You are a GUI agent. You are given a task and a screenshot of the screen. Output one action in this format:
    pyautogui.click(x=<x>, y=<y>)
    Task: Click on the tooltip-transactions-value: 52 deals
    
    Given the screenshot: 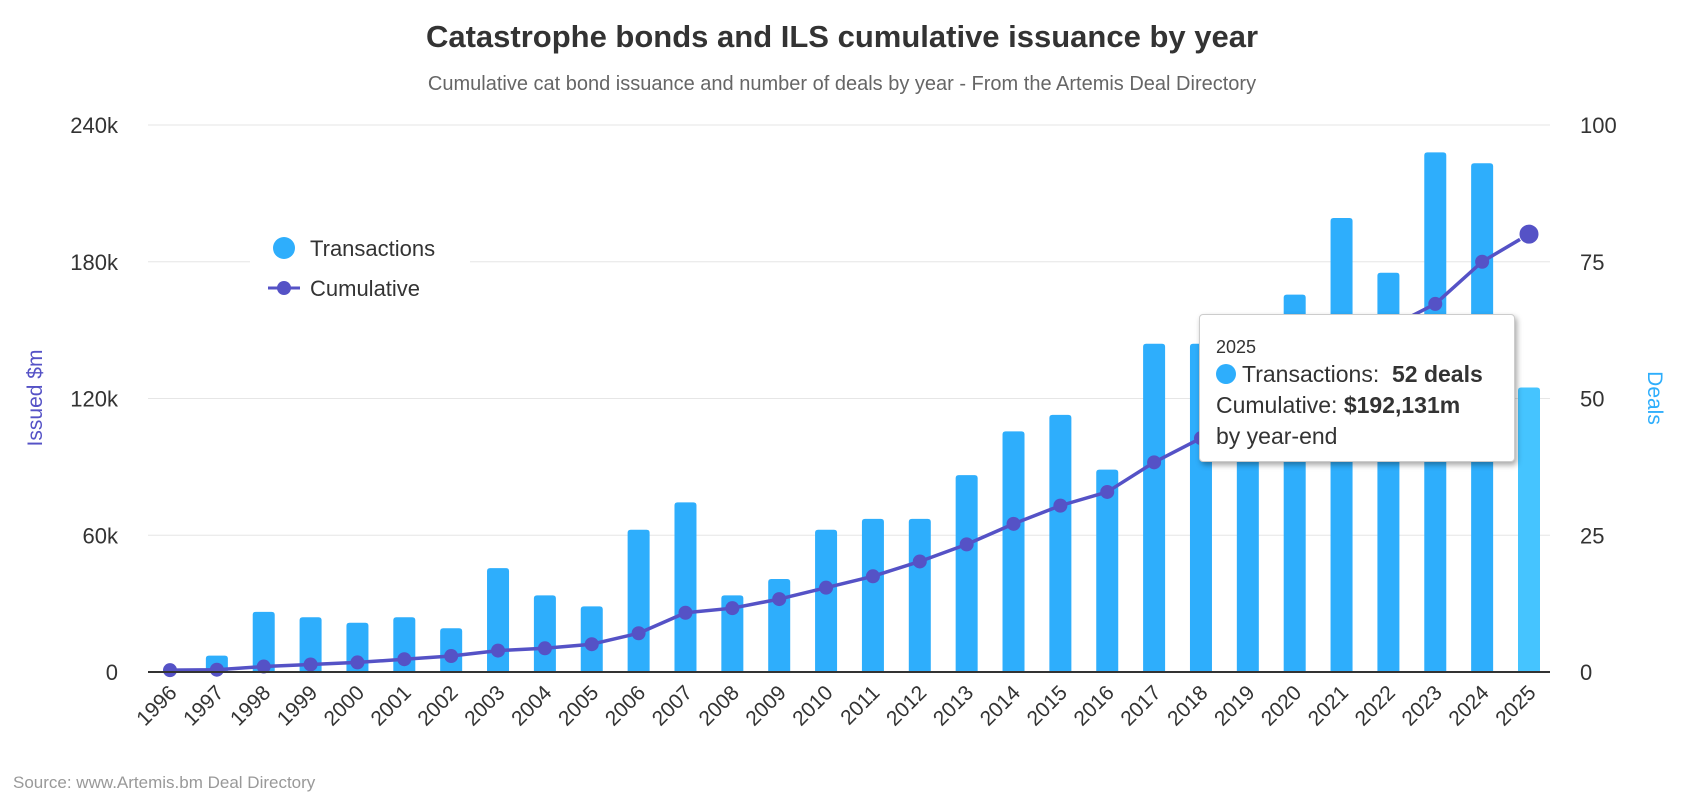 What is the action you would take?
    pyautogui.click(x=1437, y=374)
    